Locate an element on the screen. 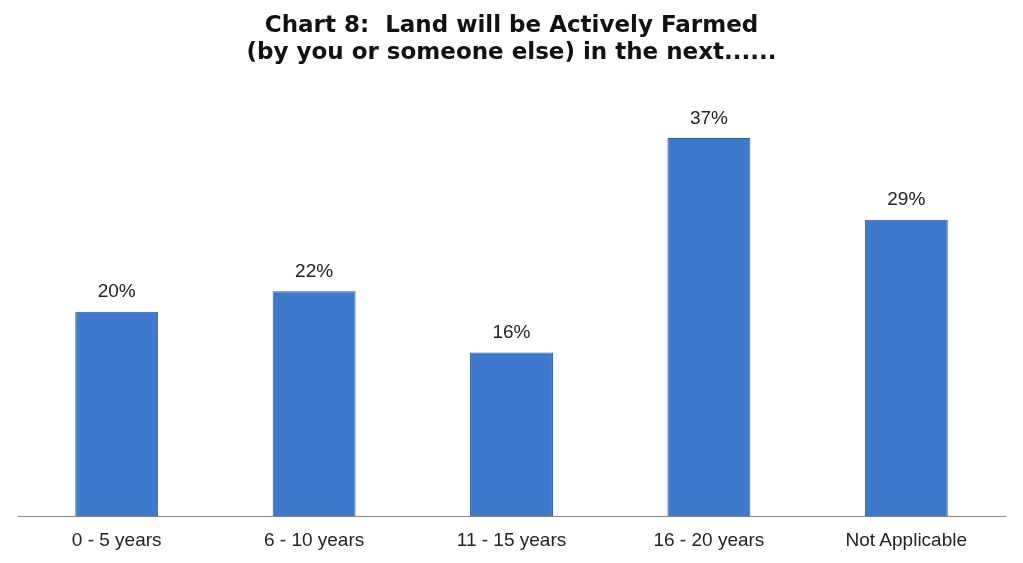 Image resolution: width=1023 pixels, height=563 pixels. x-tick-label: 6 - 10 years is located at coordinates (314, 539).